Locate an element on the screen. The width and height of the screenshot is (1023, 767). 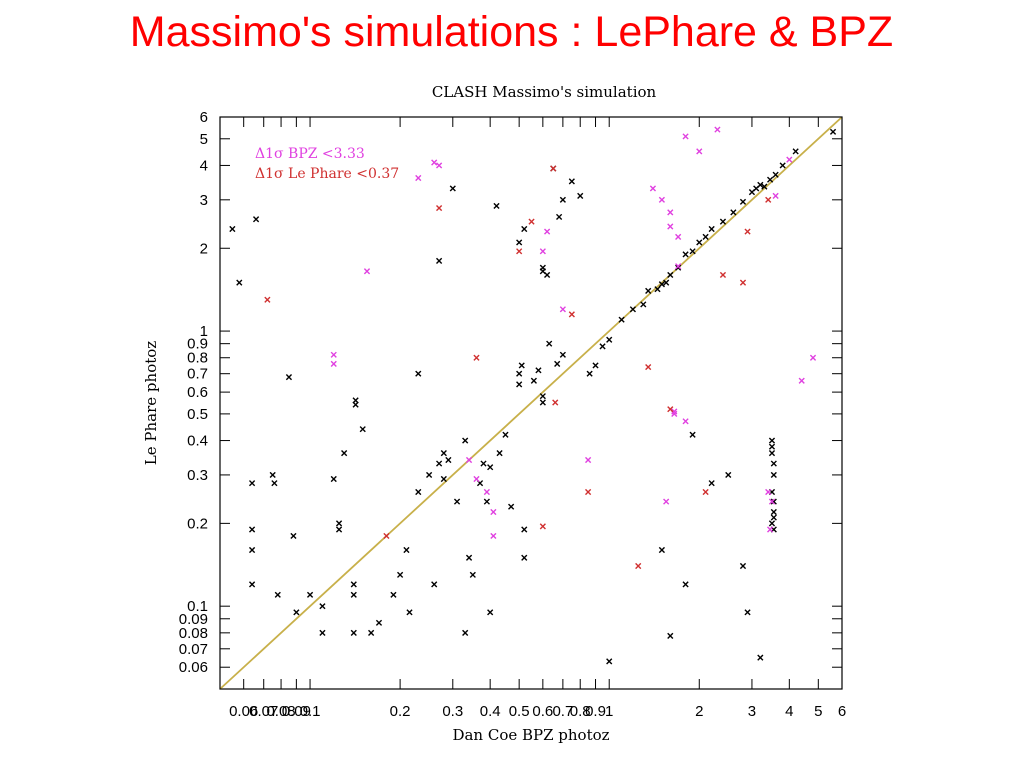
x-tick-label: 0.6 is located at coordinates (542, 711).